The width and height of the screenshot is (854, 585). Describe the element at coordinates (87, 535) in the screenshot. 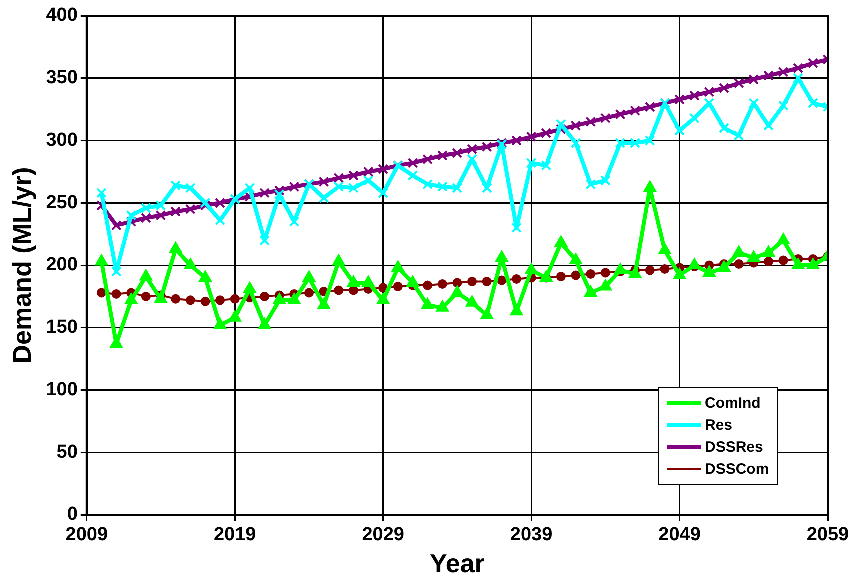

I see `x-tick-label: 2009` at that location.